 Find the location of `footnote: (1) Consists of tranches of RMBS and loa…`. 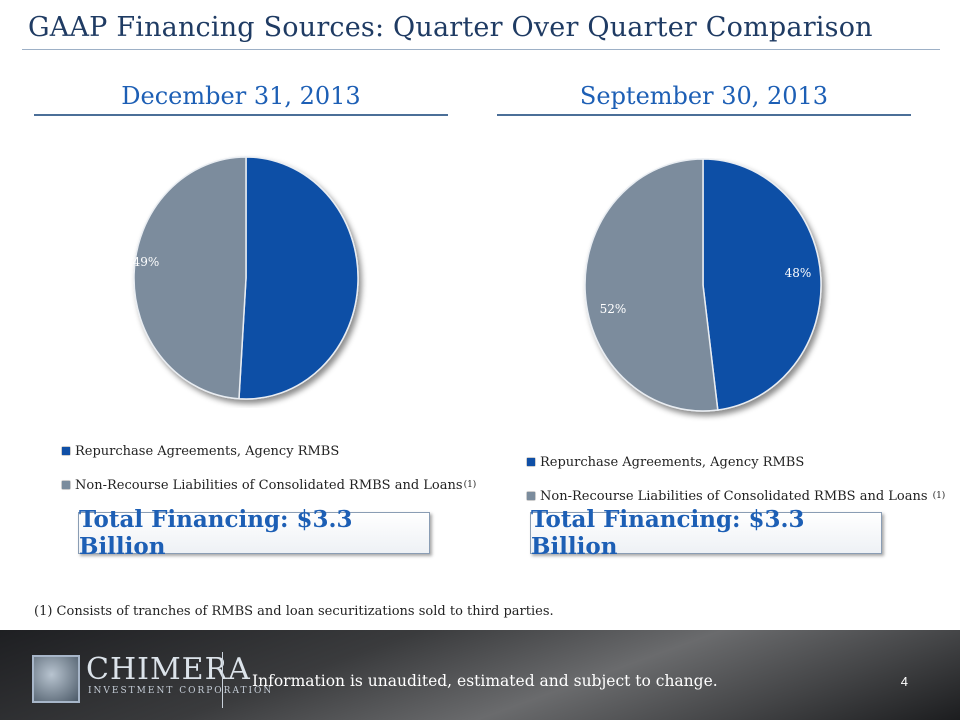

footnote: (1) Consists of tranches of RMBS and loa… is located at coordinates (294, 611).